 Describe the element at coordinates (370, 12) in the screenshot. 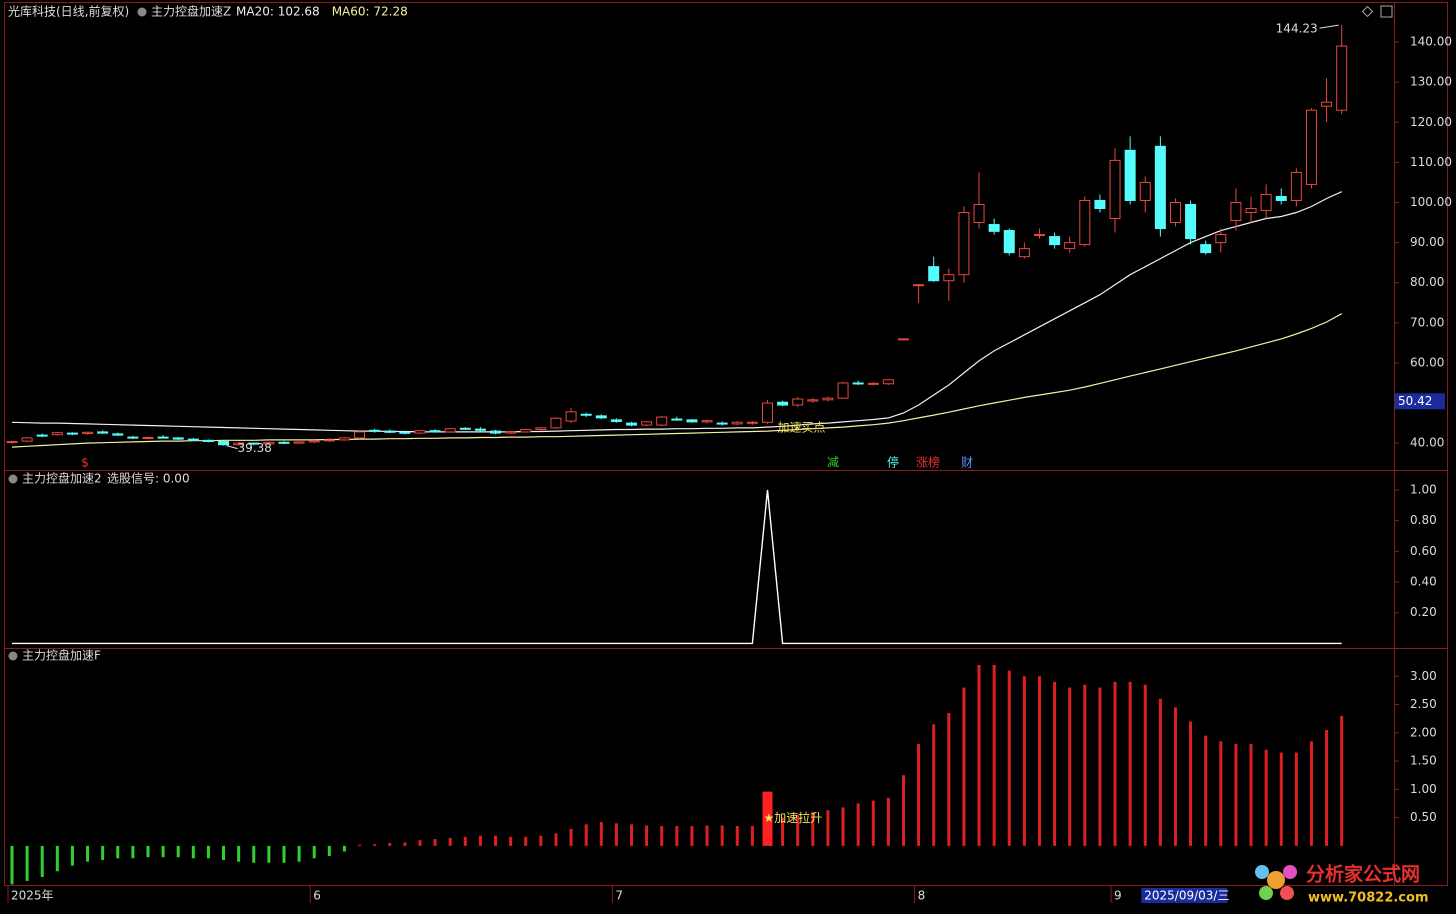

I see `legend-entry: MA60: 72.28` at that location.